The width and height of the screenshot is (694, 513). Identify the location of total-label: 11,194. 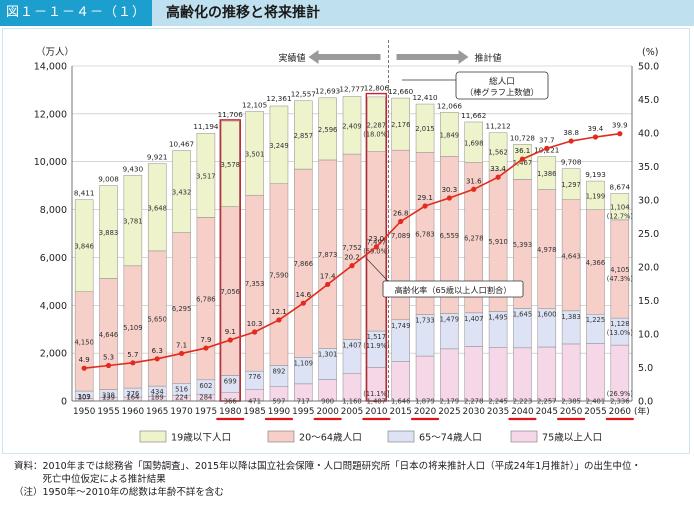
(206, 126).